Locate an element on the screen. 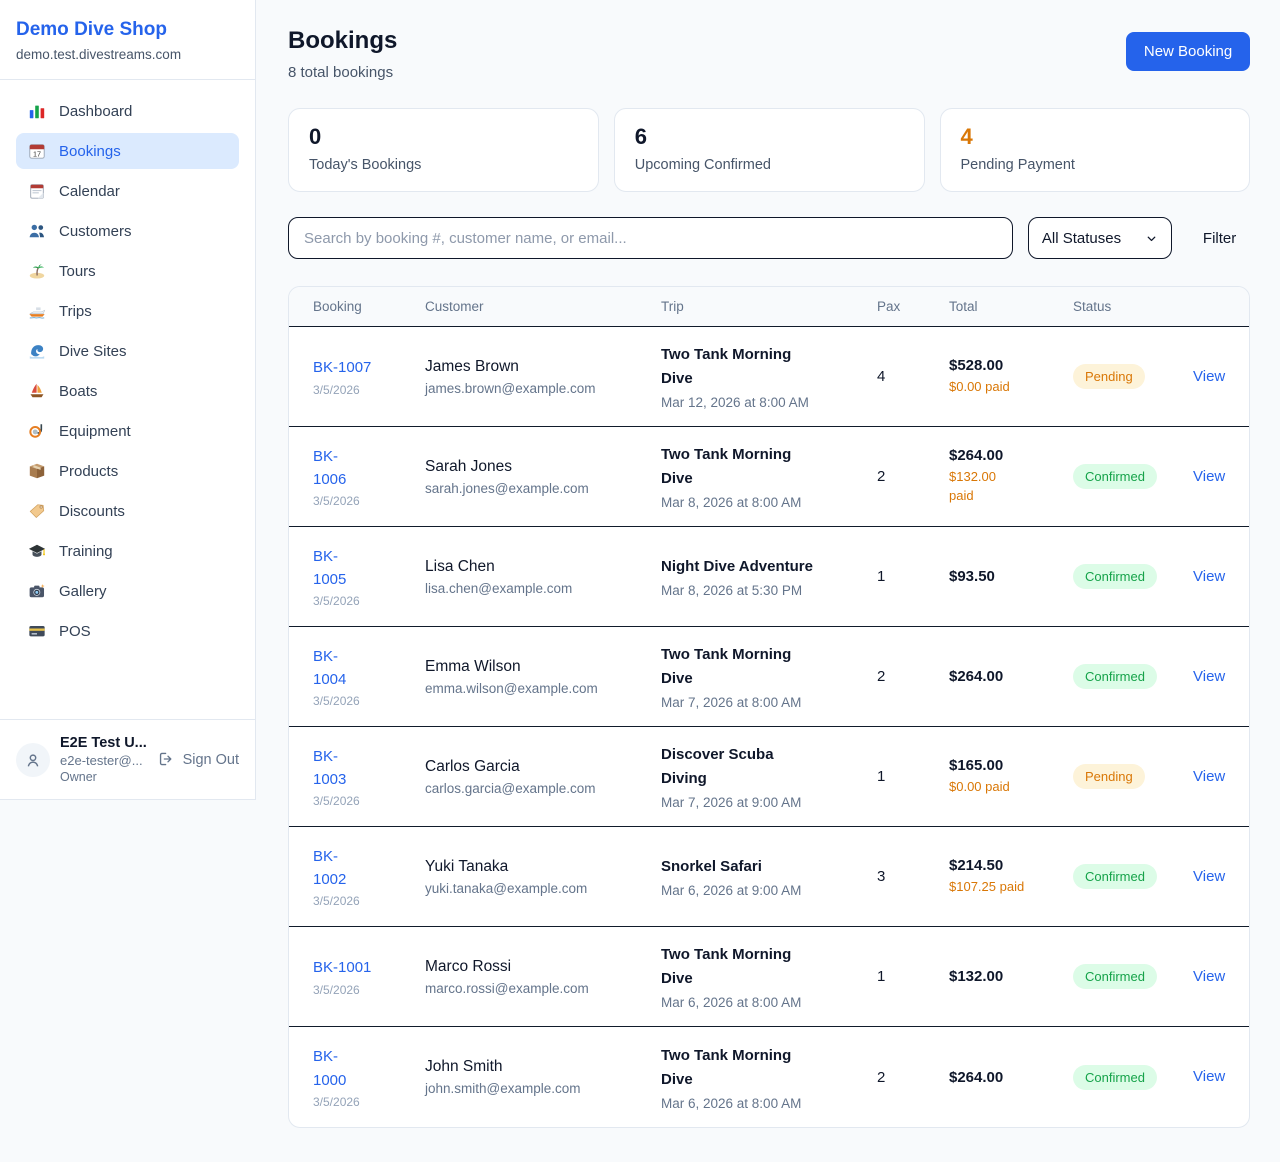 This screenshot has height=1162, width=1280. sidebar-item-calendar: Calendar is located at coordinates (127, 191).